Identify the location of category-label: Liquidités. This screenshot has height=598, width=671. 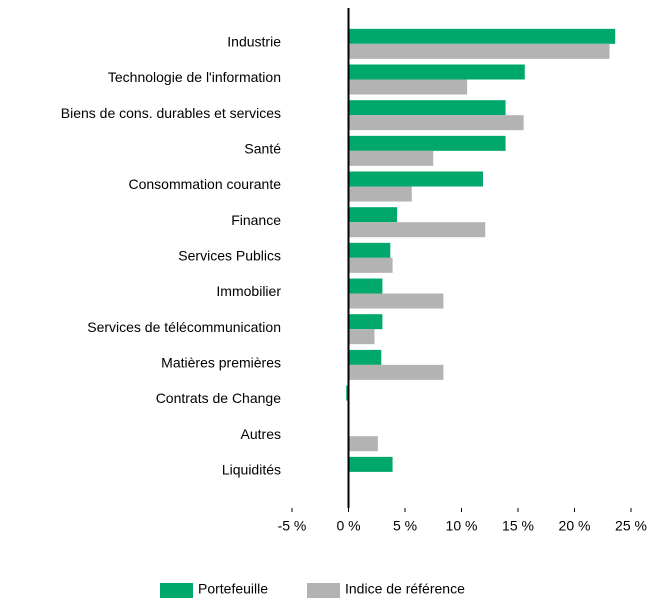
(251, 470).